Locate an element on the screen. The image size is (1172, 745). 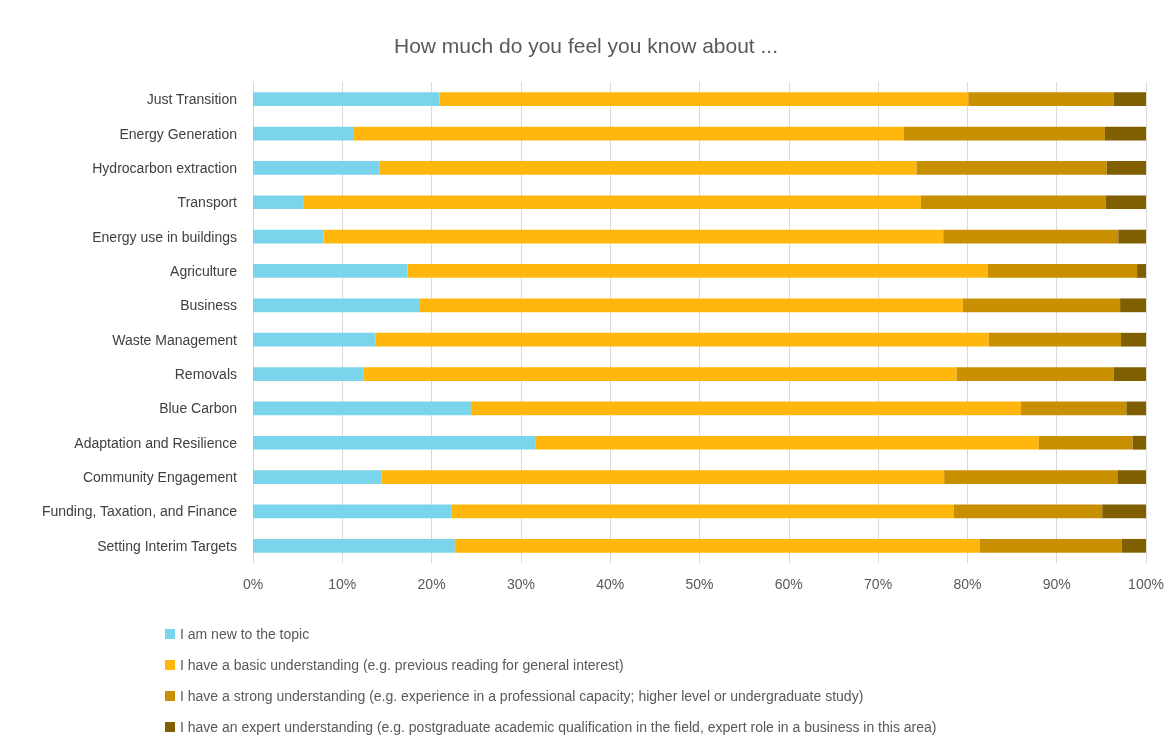
legend-label: I have a basic understanding (e.g. previous reading for general interest) is located at coordinates (402, 665).